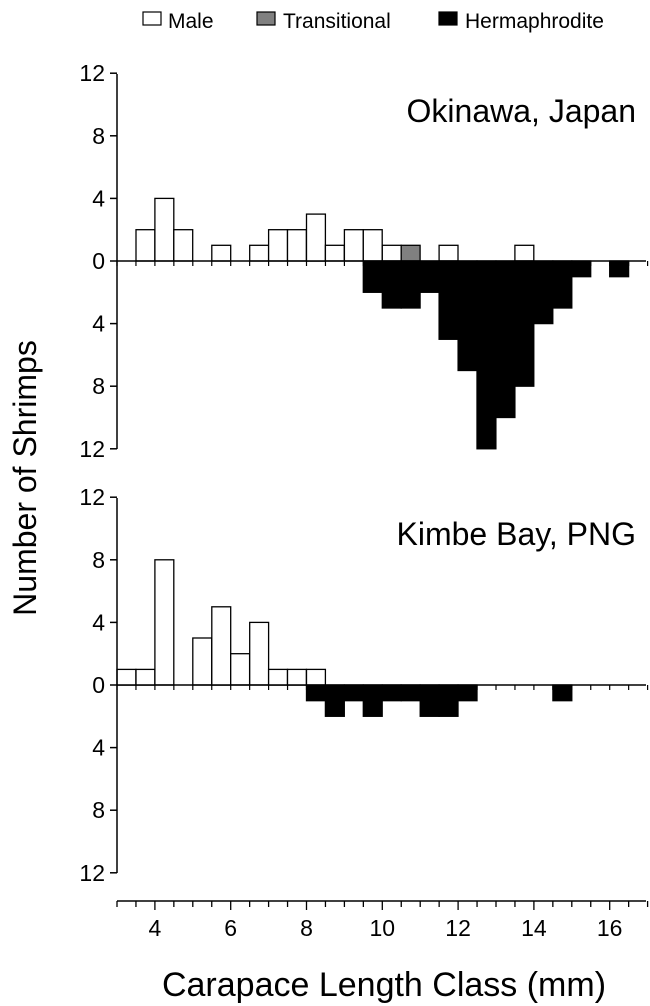 This screenshot has width=650, height=1006. What do you see at coordinates (383, 928) in the screenshot?
I see `x-tick-label: 10` at bounding box center [383, 928].